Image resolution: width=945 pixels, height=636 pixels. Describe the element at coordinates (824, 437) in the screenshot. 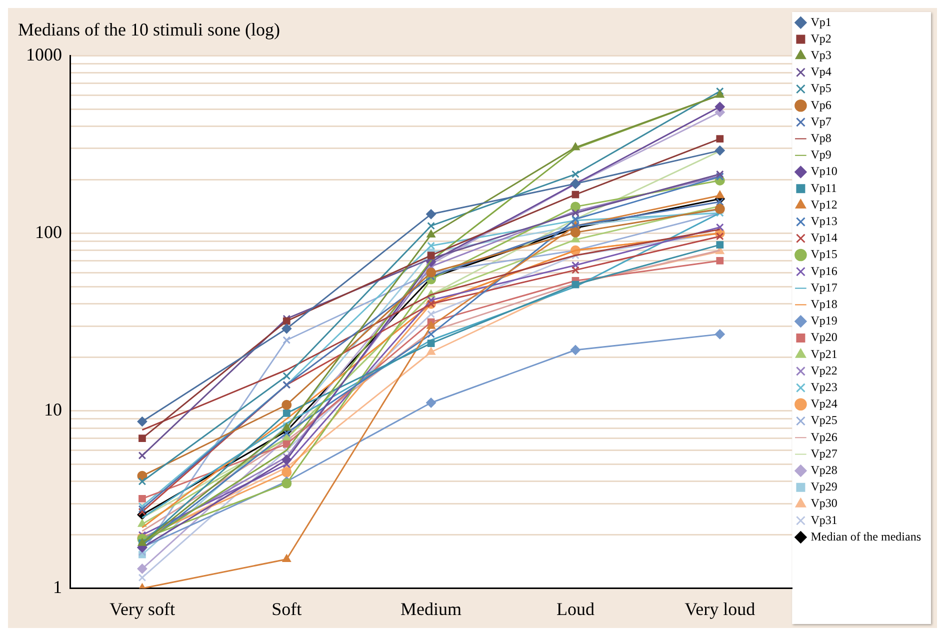

I see `legend-label: Vp26` at that location.